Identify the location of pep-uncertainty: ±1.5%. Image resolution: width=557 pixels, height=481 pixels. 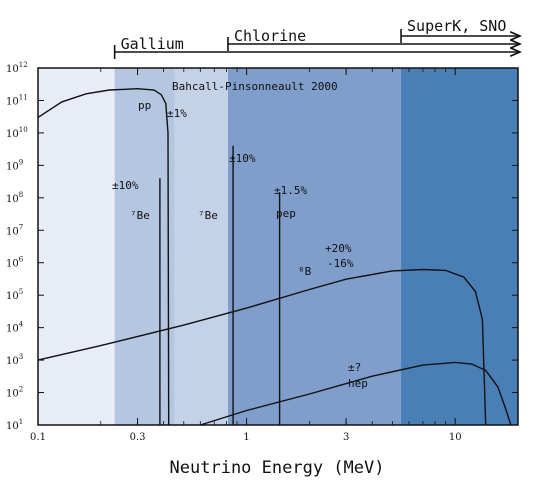
(290, 190).